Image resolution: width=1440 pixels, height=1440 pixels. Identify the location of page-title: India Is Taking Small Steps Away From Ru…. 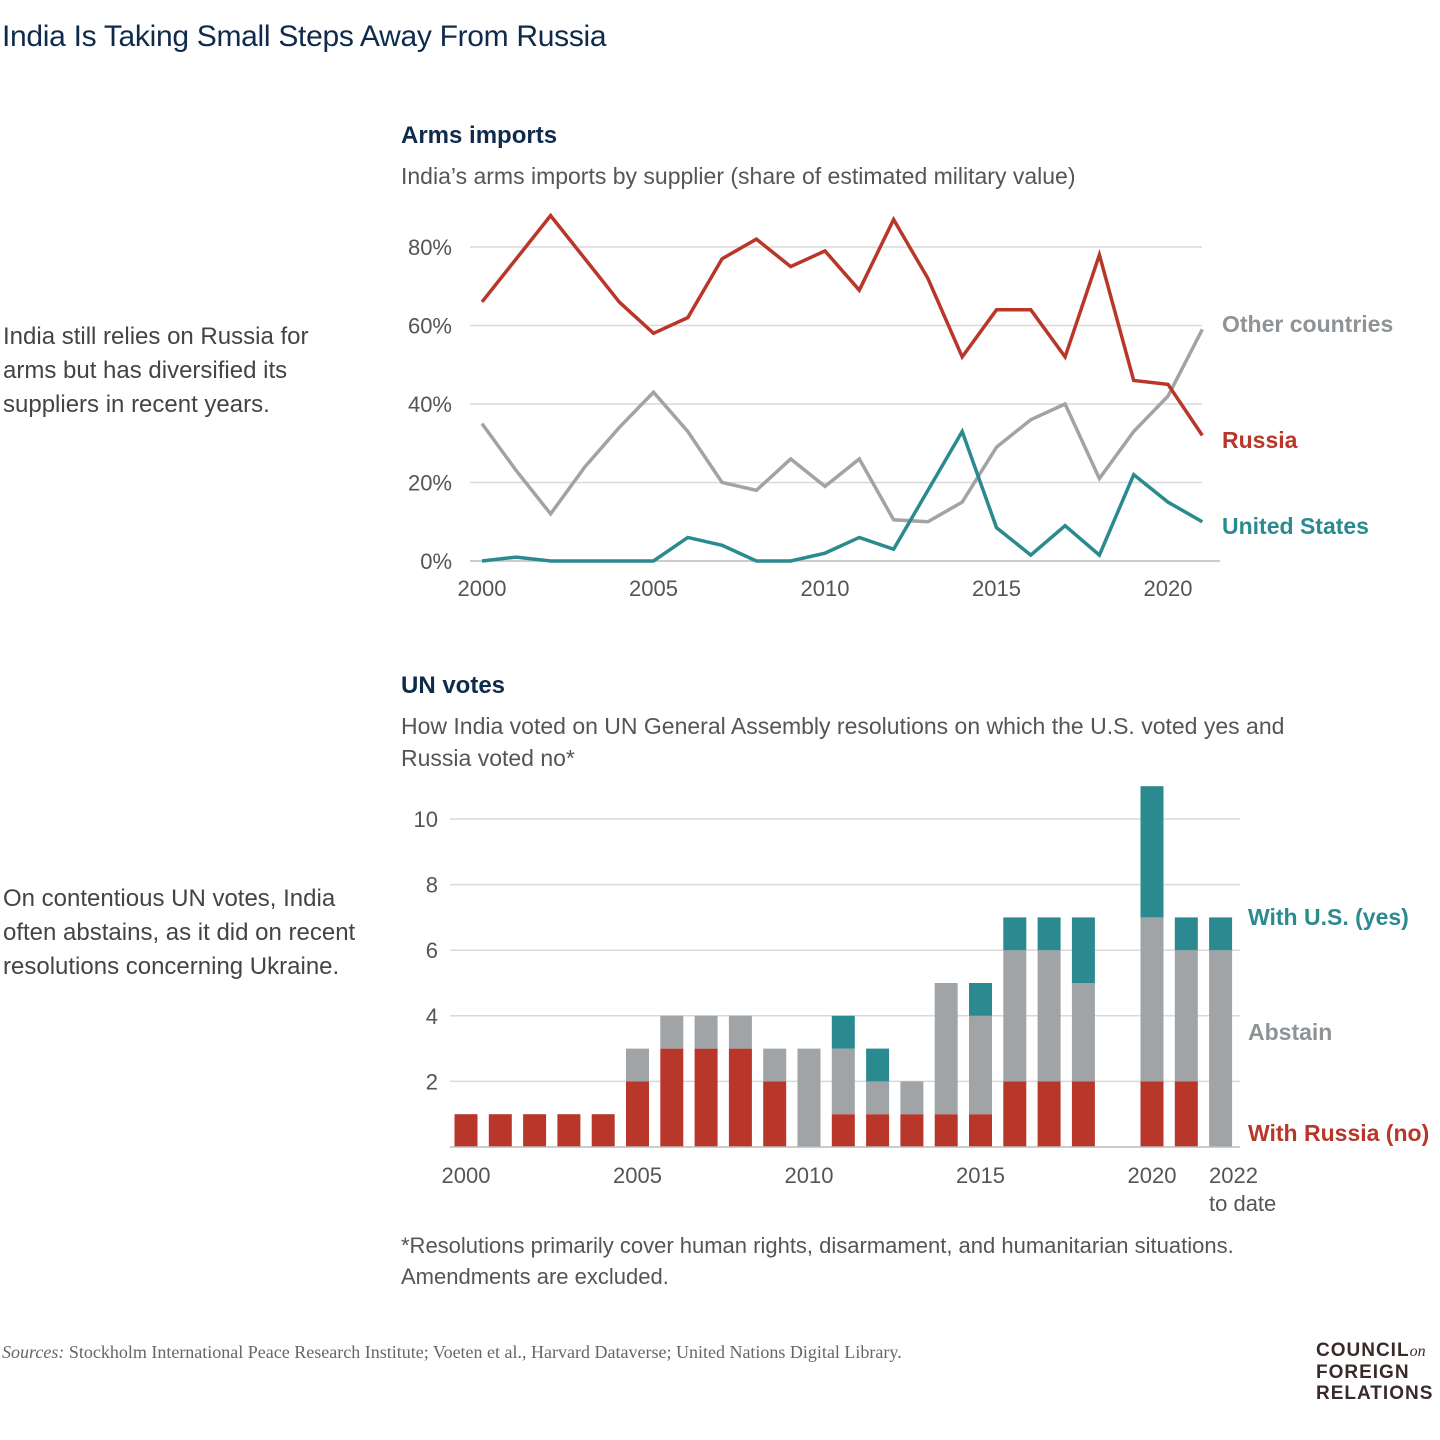
(304, 36).